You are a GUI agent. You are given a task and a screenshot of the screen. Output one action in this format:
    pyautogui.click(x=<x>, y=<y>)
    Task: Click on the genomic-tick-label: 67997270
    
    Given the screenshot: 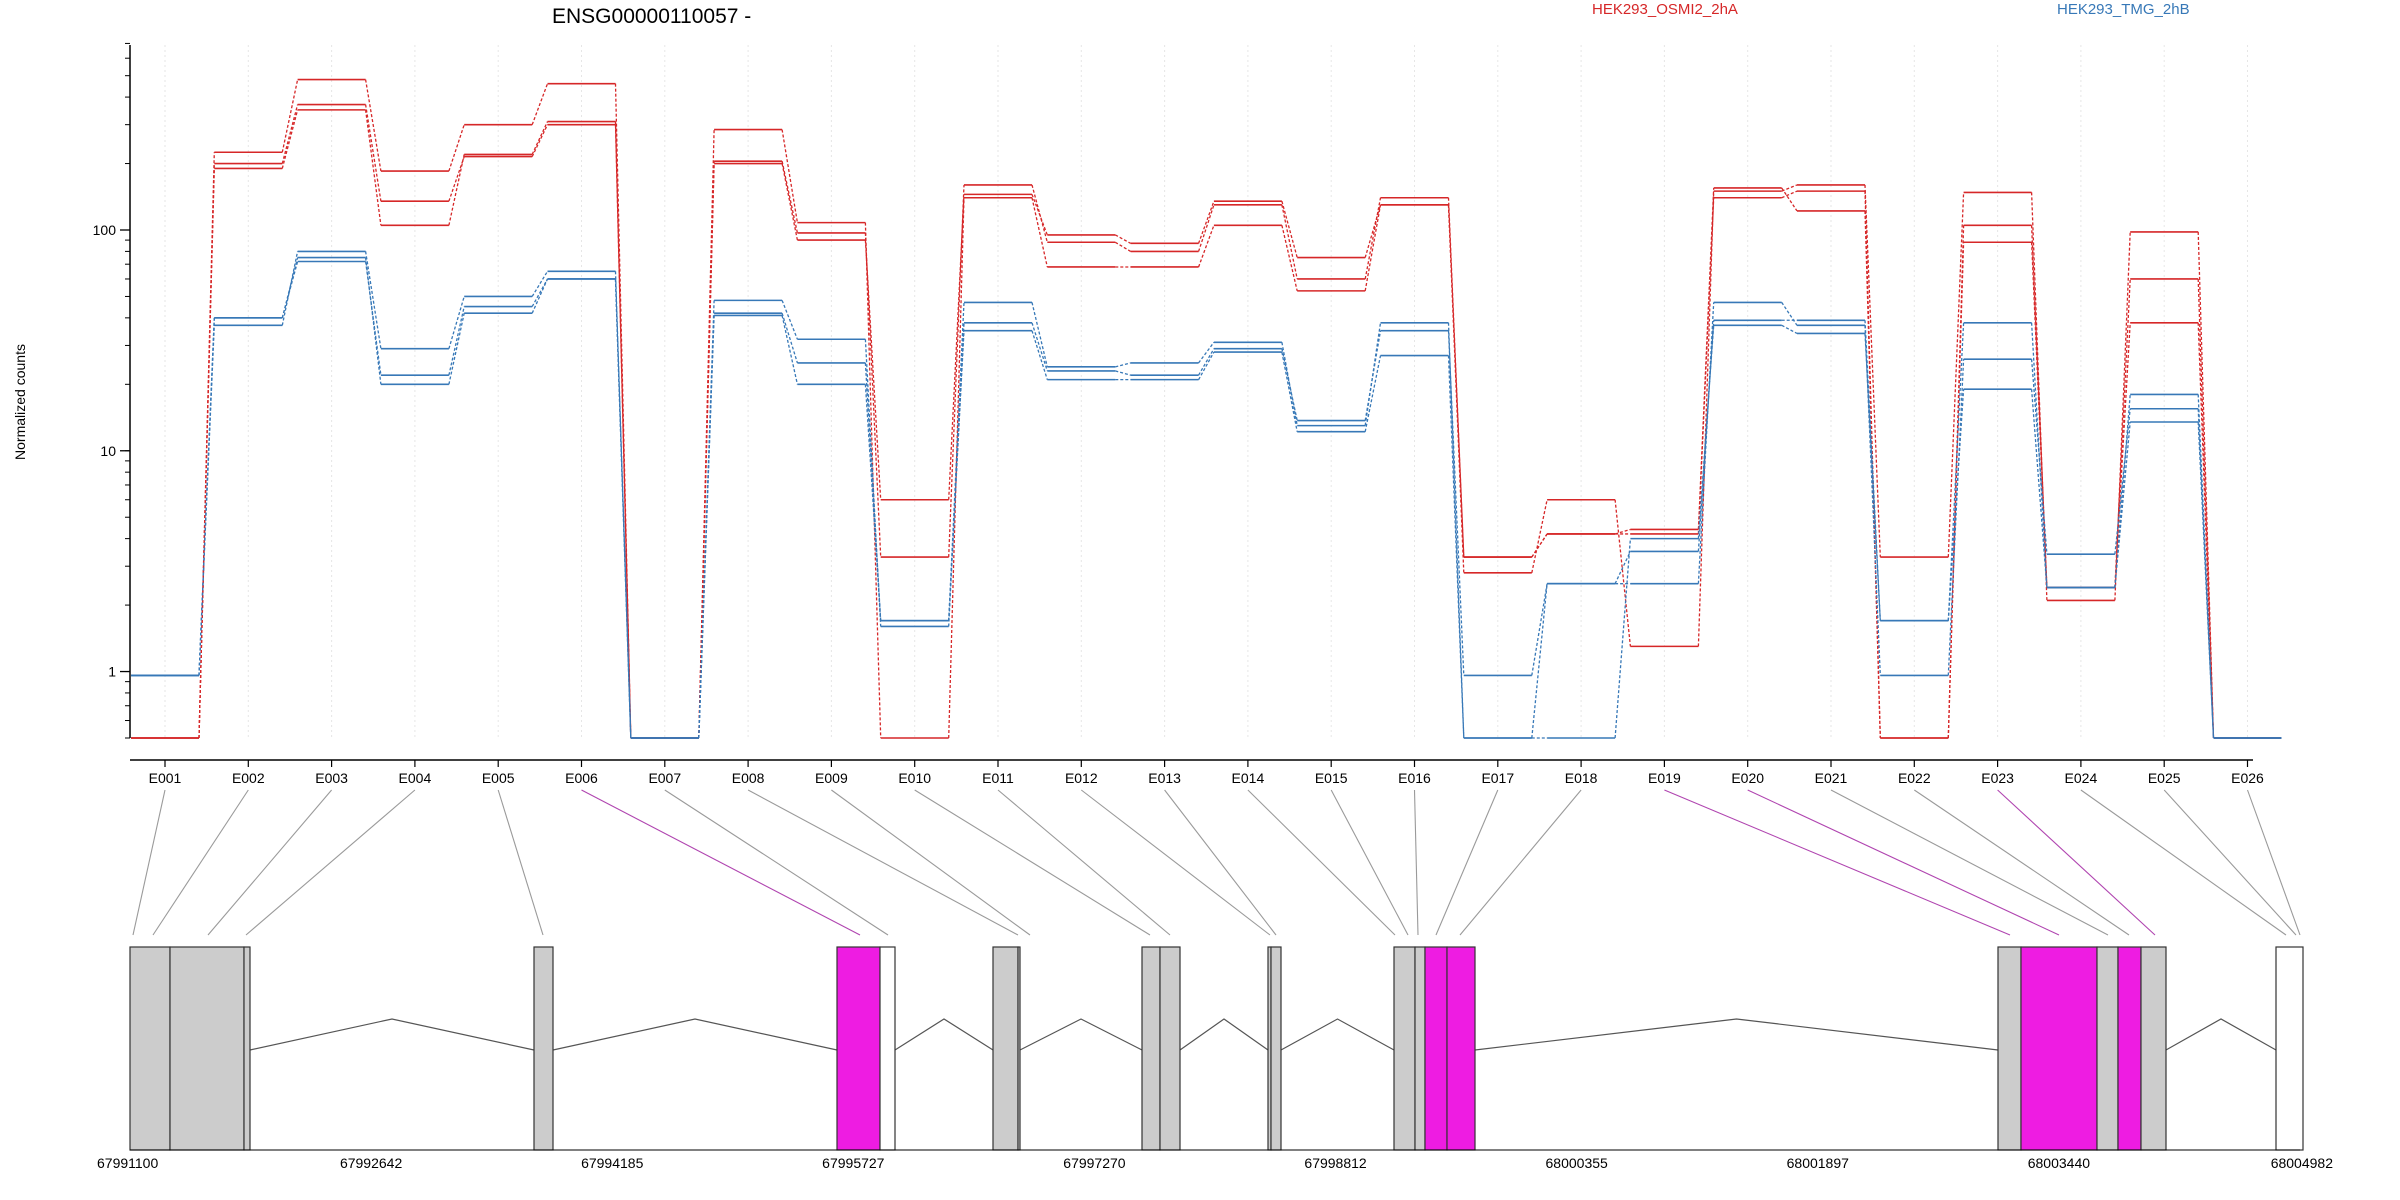 What is the action you would take?
    pyautogui.click(x=1094, y=1163)
    